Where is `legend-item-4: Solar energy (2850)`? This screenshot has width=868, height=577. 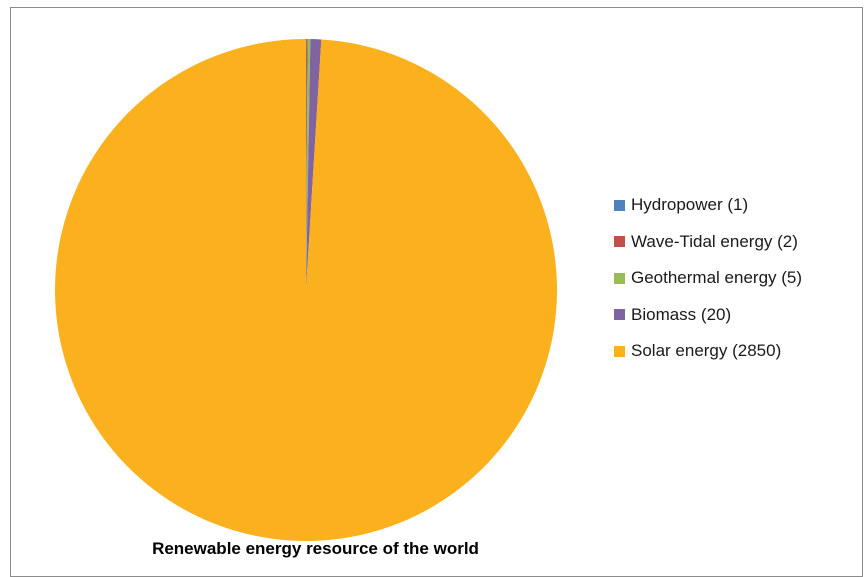
legend-item-4: Solar energy (2850) is located at coordinates (708, 351).